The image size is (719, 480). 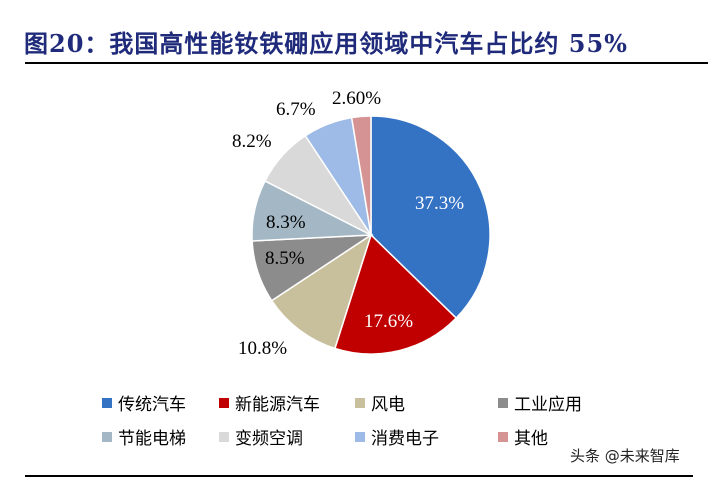 What do you see at coordinates (277, 405) in the screenshot?
I see `legend-label: 新能源汽车` at bounding box center [277, 405].